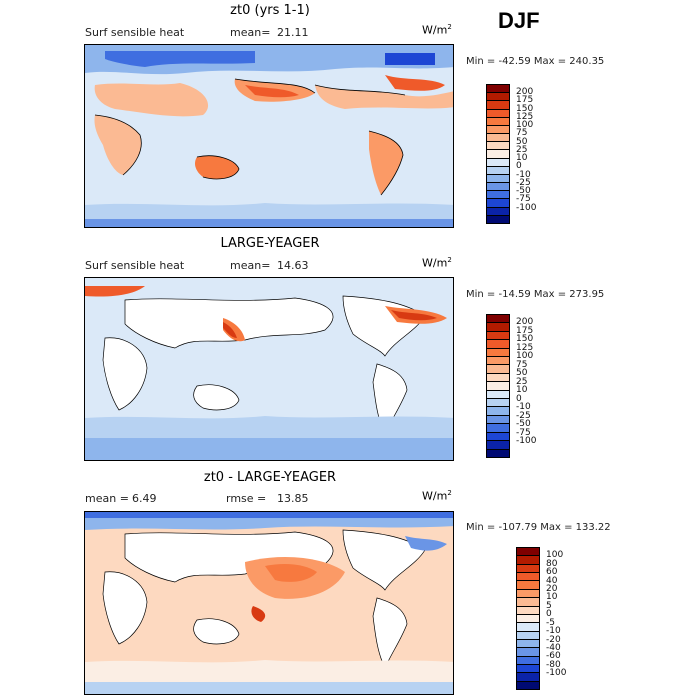 The image size is (700, 700). I want to click on panel-1-map, so click(269, 136).